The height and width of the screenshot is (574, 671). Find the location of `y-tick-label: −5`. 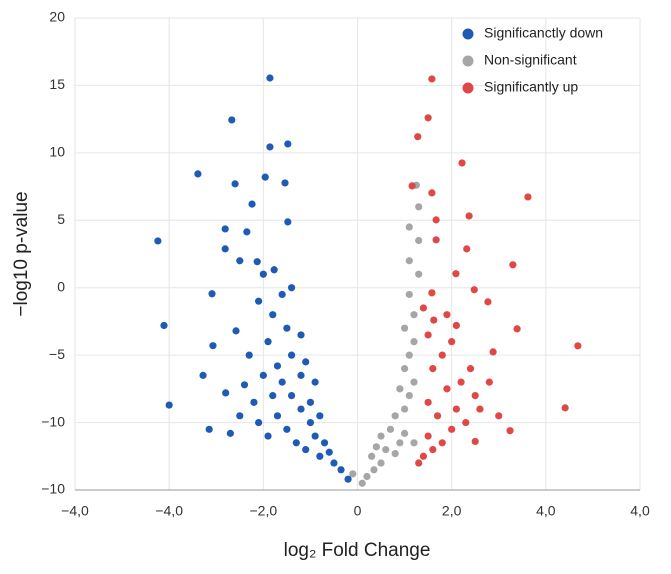

y-tick-label: −5 is located at coordinates (57, 354).